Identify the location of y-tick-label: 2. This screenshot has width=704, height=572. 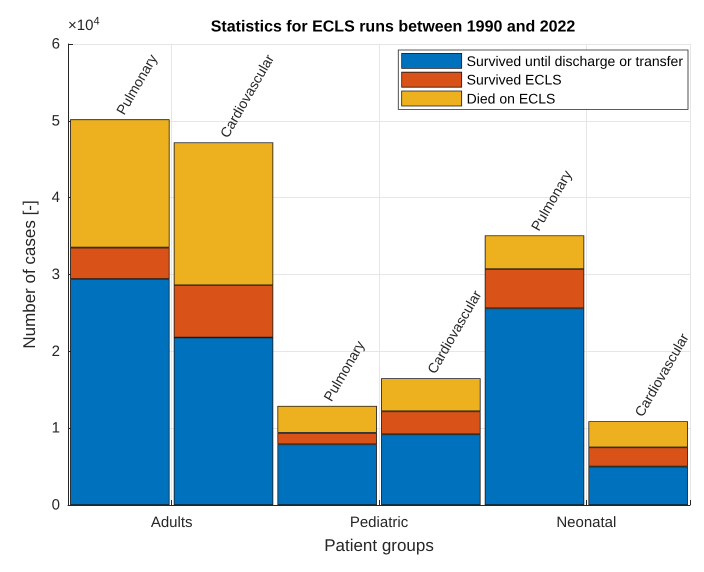
(56, 351).